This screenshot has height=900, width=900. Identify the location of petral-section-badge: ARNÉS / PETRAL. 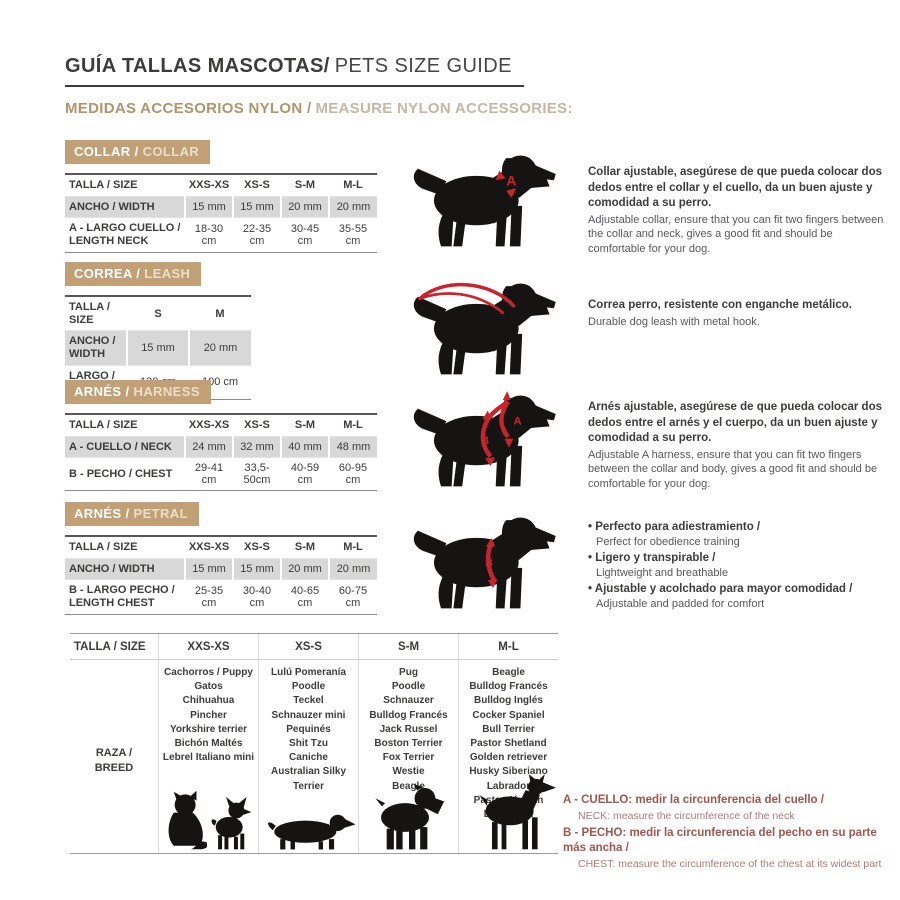
(132, 514).